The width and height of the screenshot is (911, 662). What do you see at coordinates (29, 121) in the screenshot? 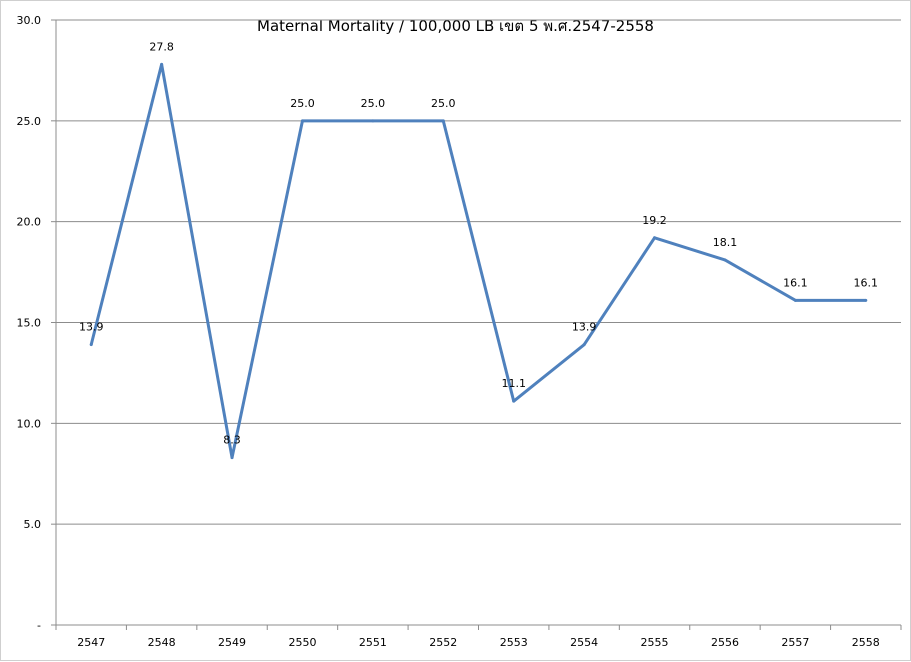
I see `y-tick-label: 25.0` at bounding box center [29, 121].